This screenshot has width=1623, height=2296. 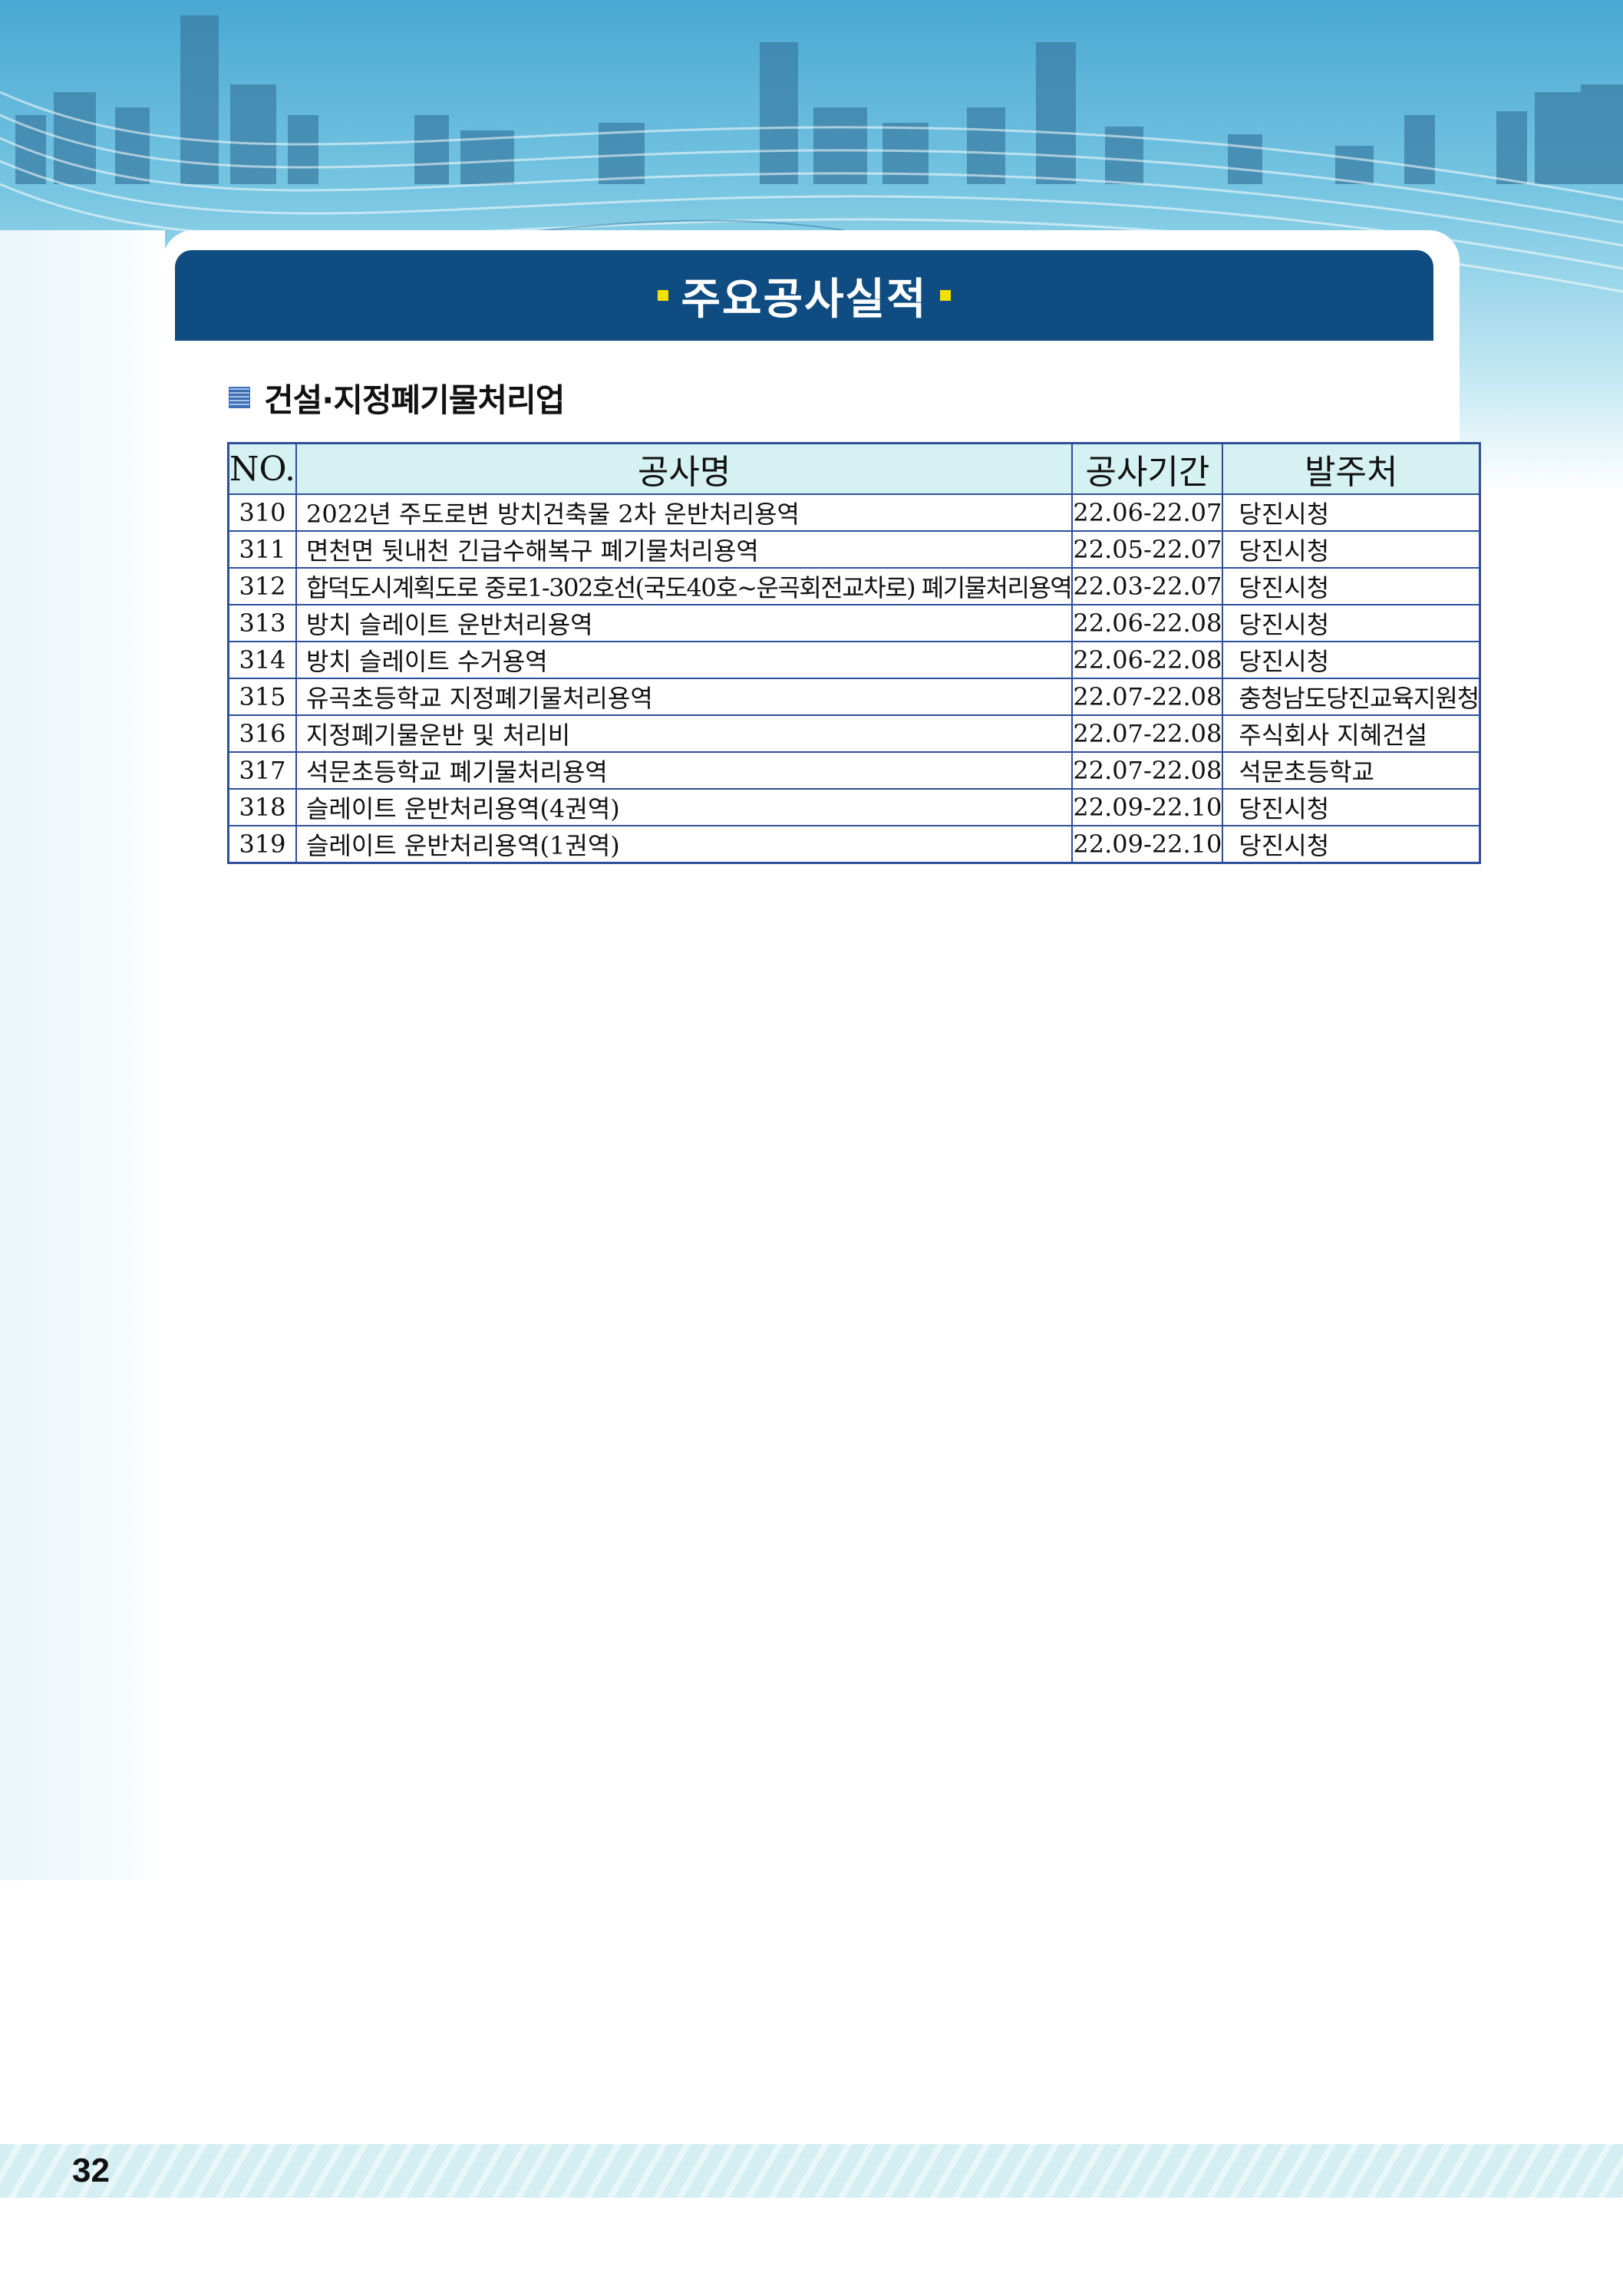 I want to click on cell-no: 316, so click(x=262, y=733).